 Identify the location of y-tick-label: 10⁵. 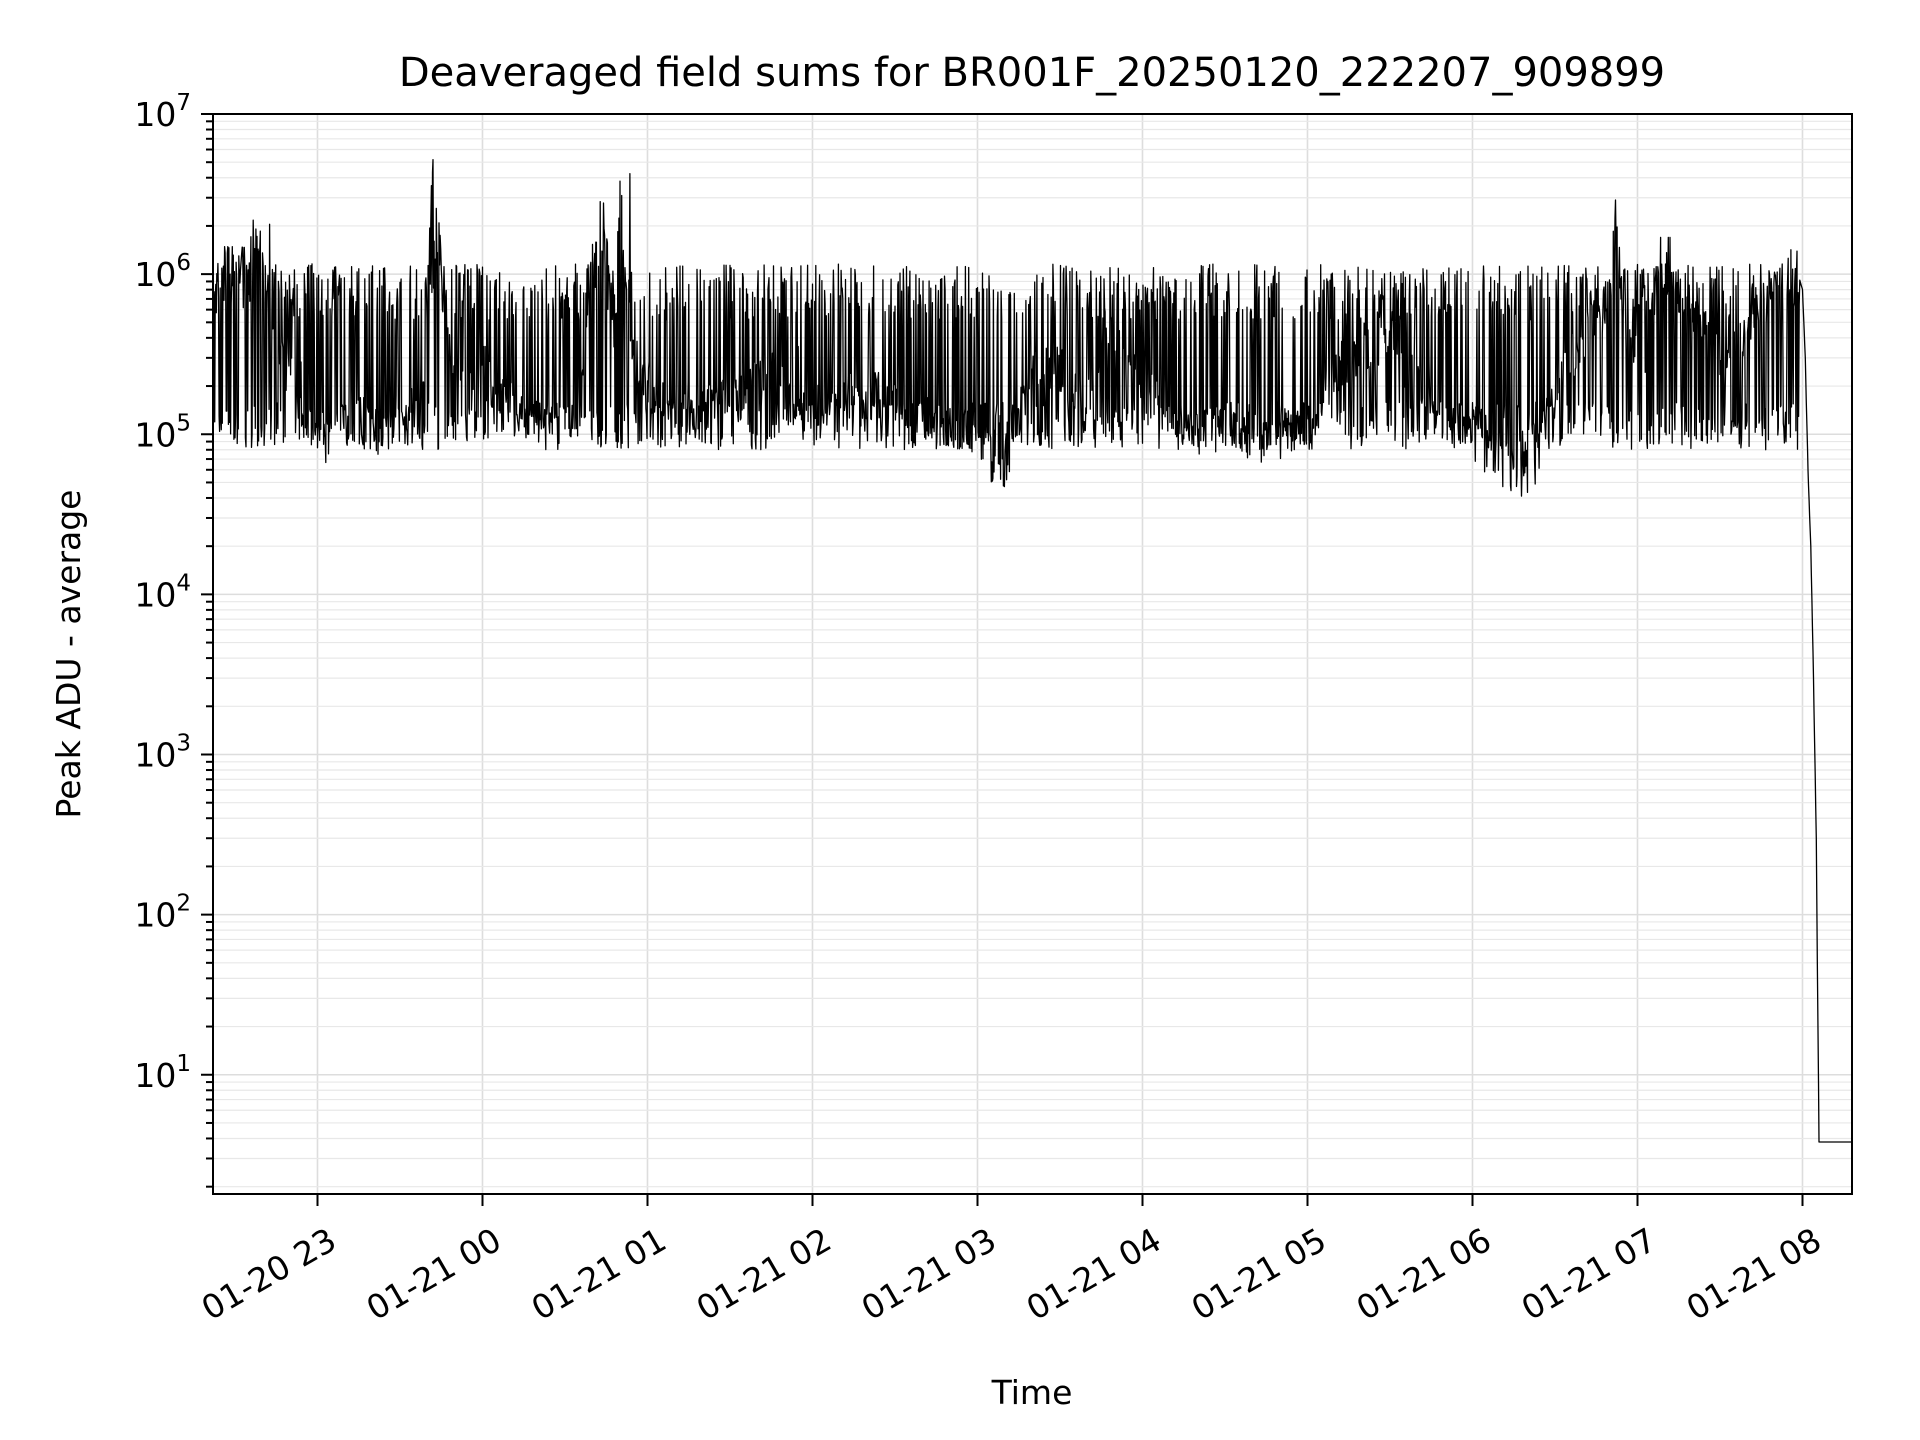
(162, 432).